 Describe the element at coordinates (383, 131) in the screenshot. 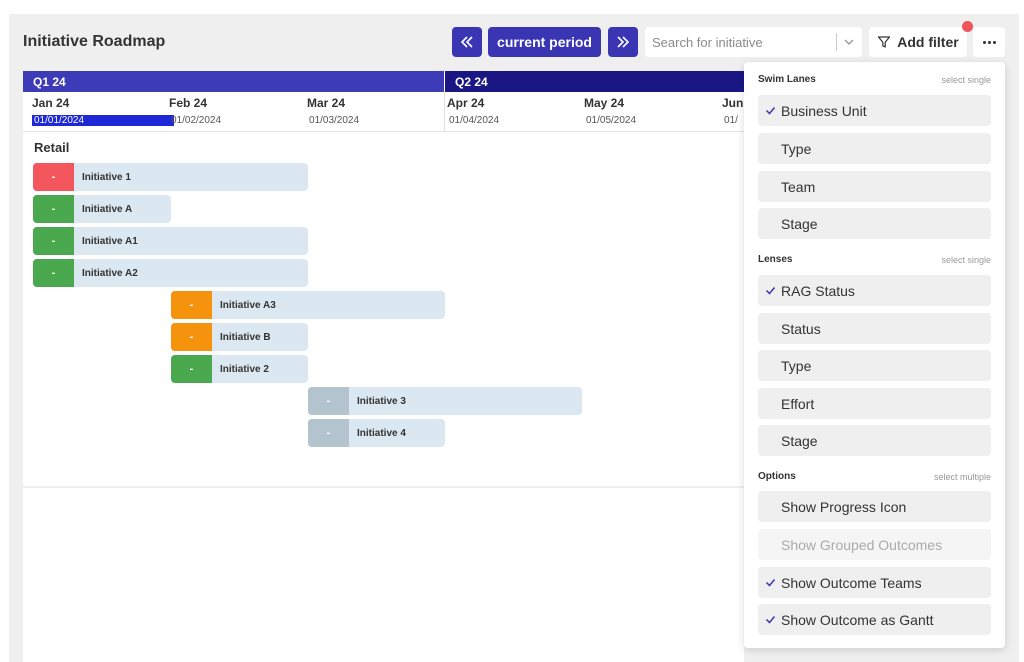

I see `header-divider` at that location.